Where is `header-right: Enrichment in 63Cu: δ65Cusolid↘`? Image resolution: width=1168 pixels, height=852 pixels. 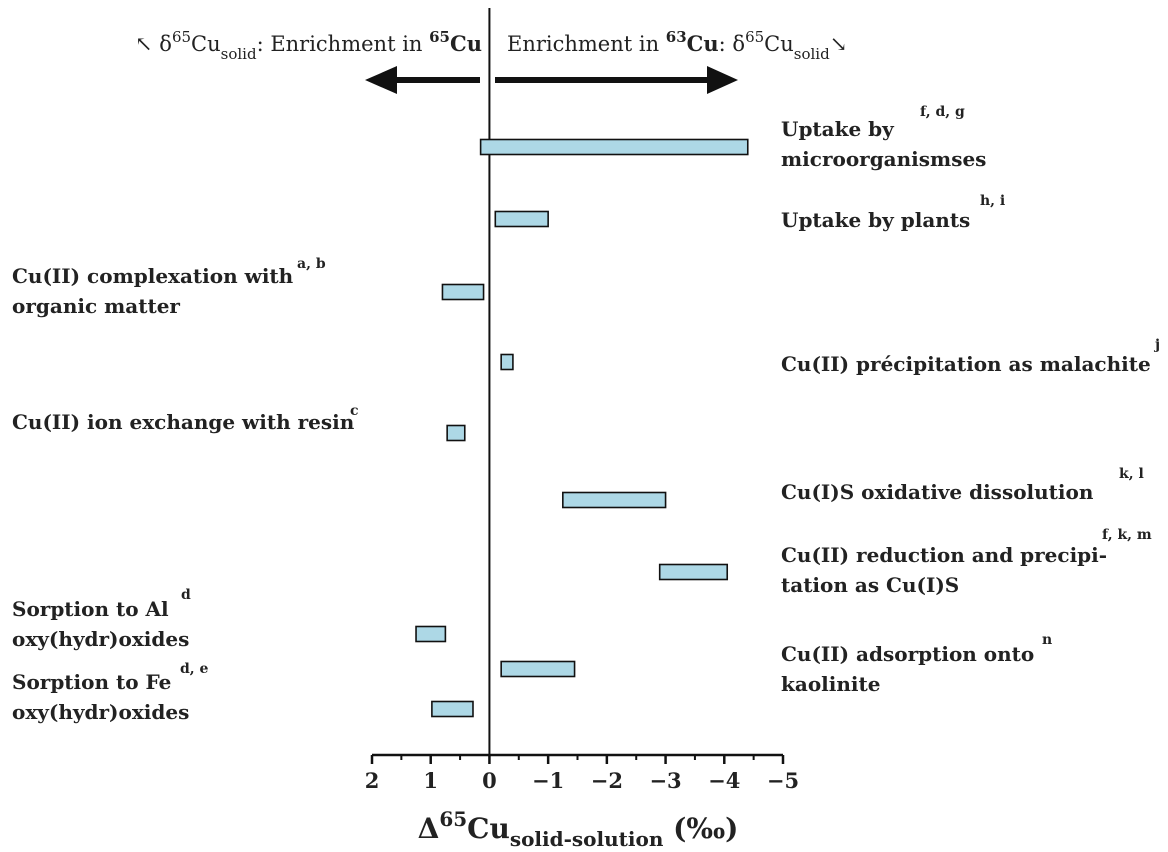 header-right: Enrichment in 63Cu: δ65Cusolid↘ is located at coordinates (677, 45).